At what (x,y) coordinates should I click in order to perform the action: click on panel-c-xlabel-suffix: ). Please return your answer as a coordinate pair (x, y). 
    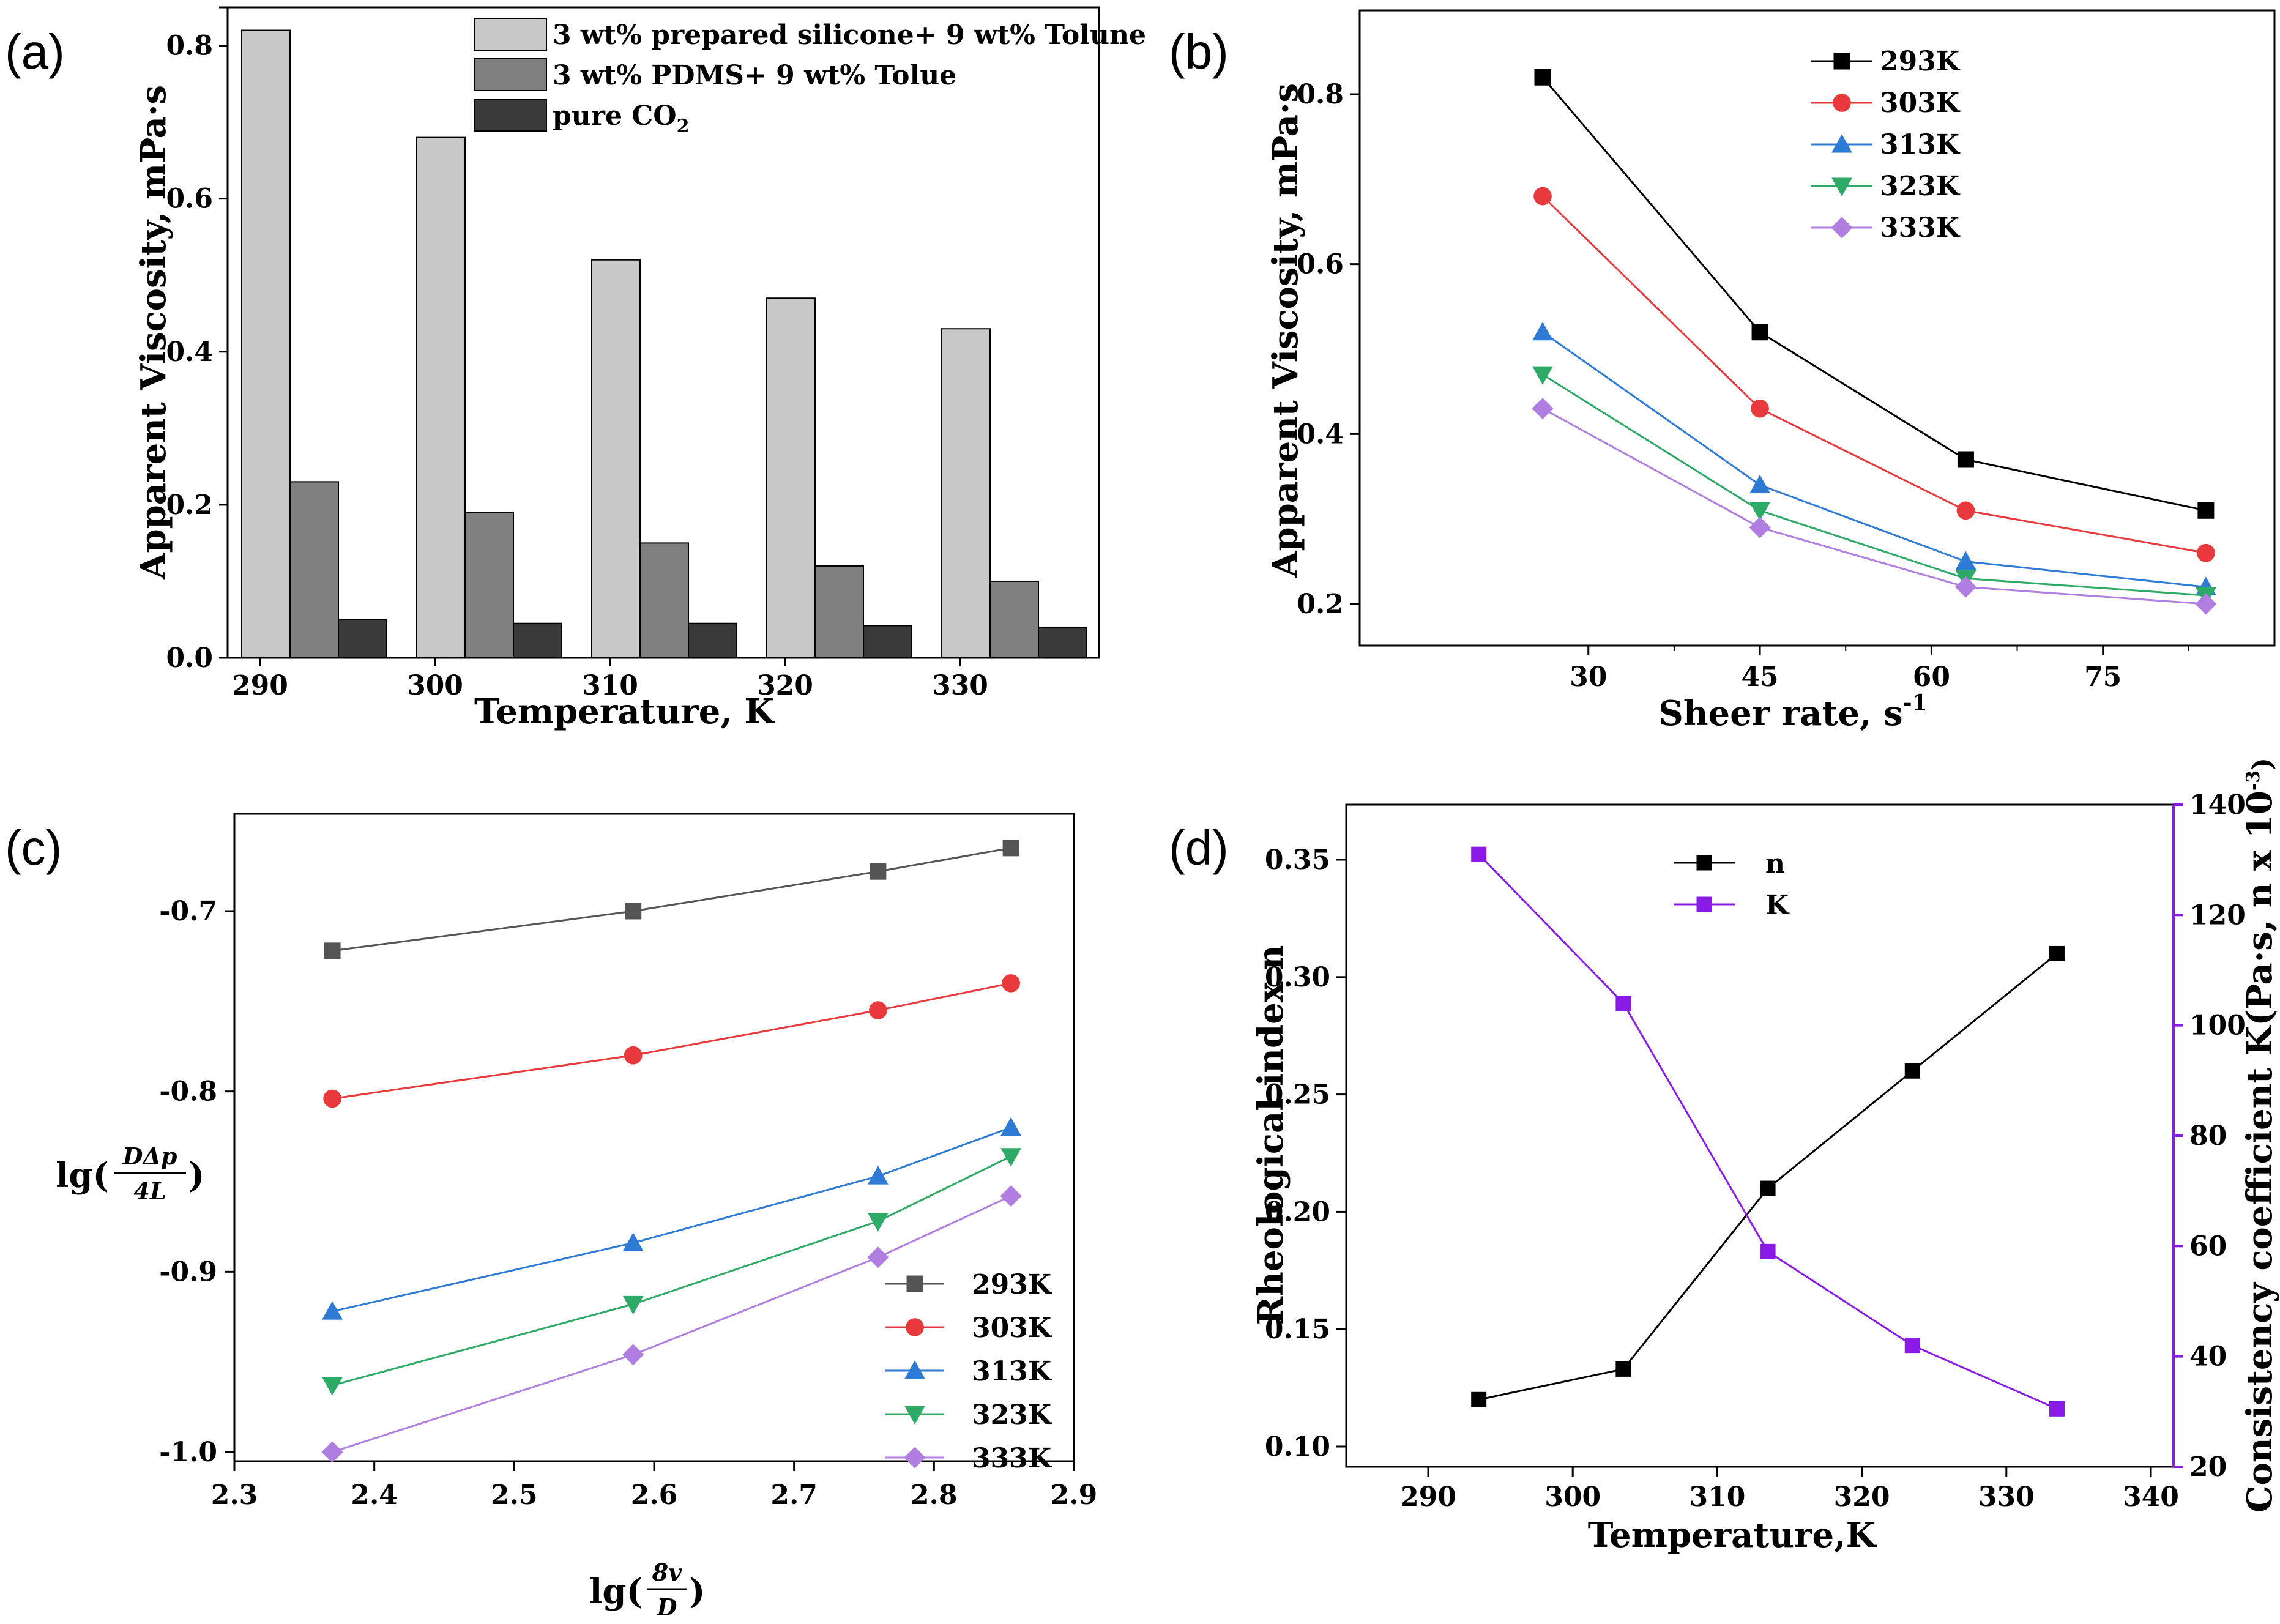
    Looking at the image, I should click on (697, 1592).